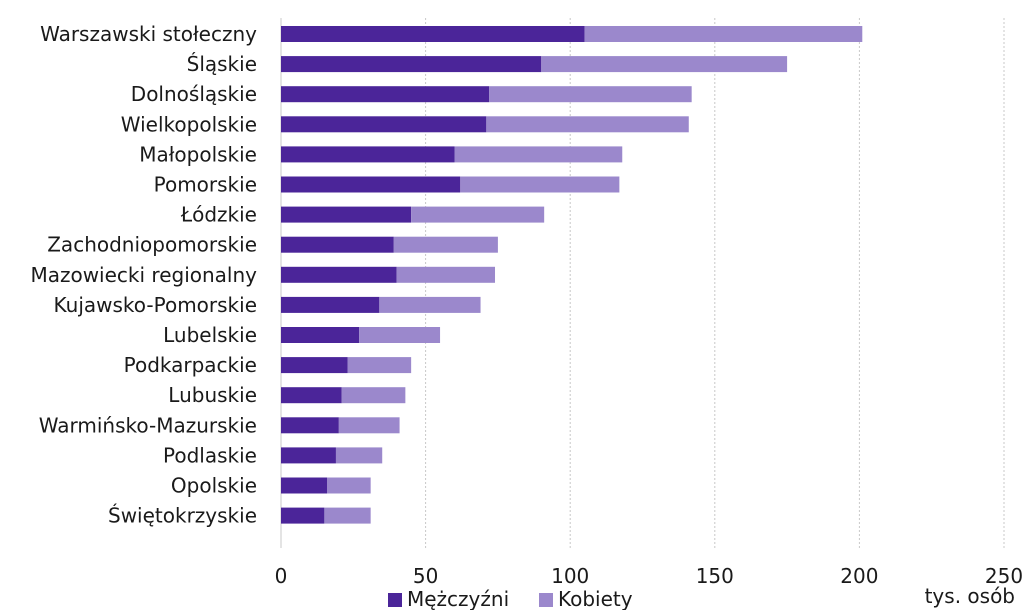 Image resolution: width=1027 pixels, height=610 pixels. Describe the element at coordinates (425, 576) in the screenshot. I see `x-tick-label: 50` at that location.